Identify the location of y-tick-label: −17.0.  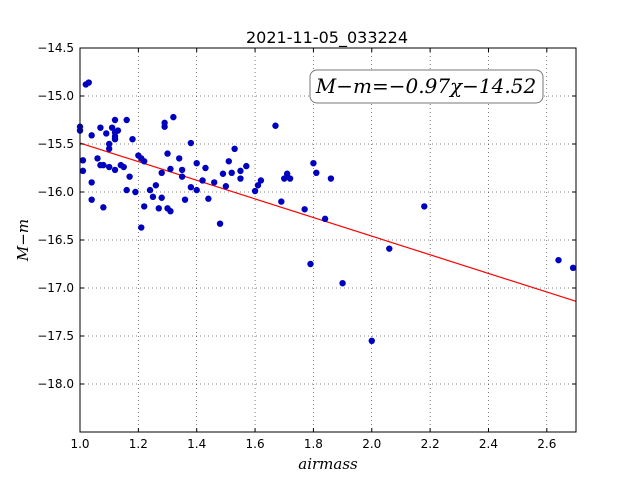
(55, 288).